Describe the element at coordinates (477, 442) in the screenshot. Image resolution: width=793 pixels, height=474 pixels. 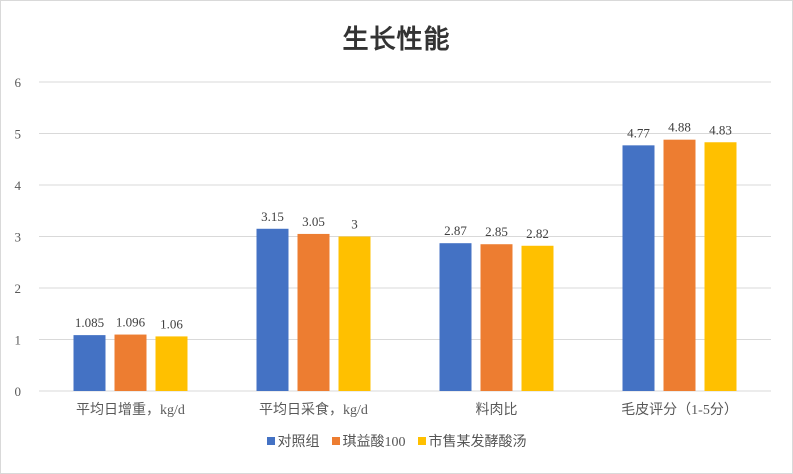
I see `legend-label: 市售某发酵酸汤` at that location.